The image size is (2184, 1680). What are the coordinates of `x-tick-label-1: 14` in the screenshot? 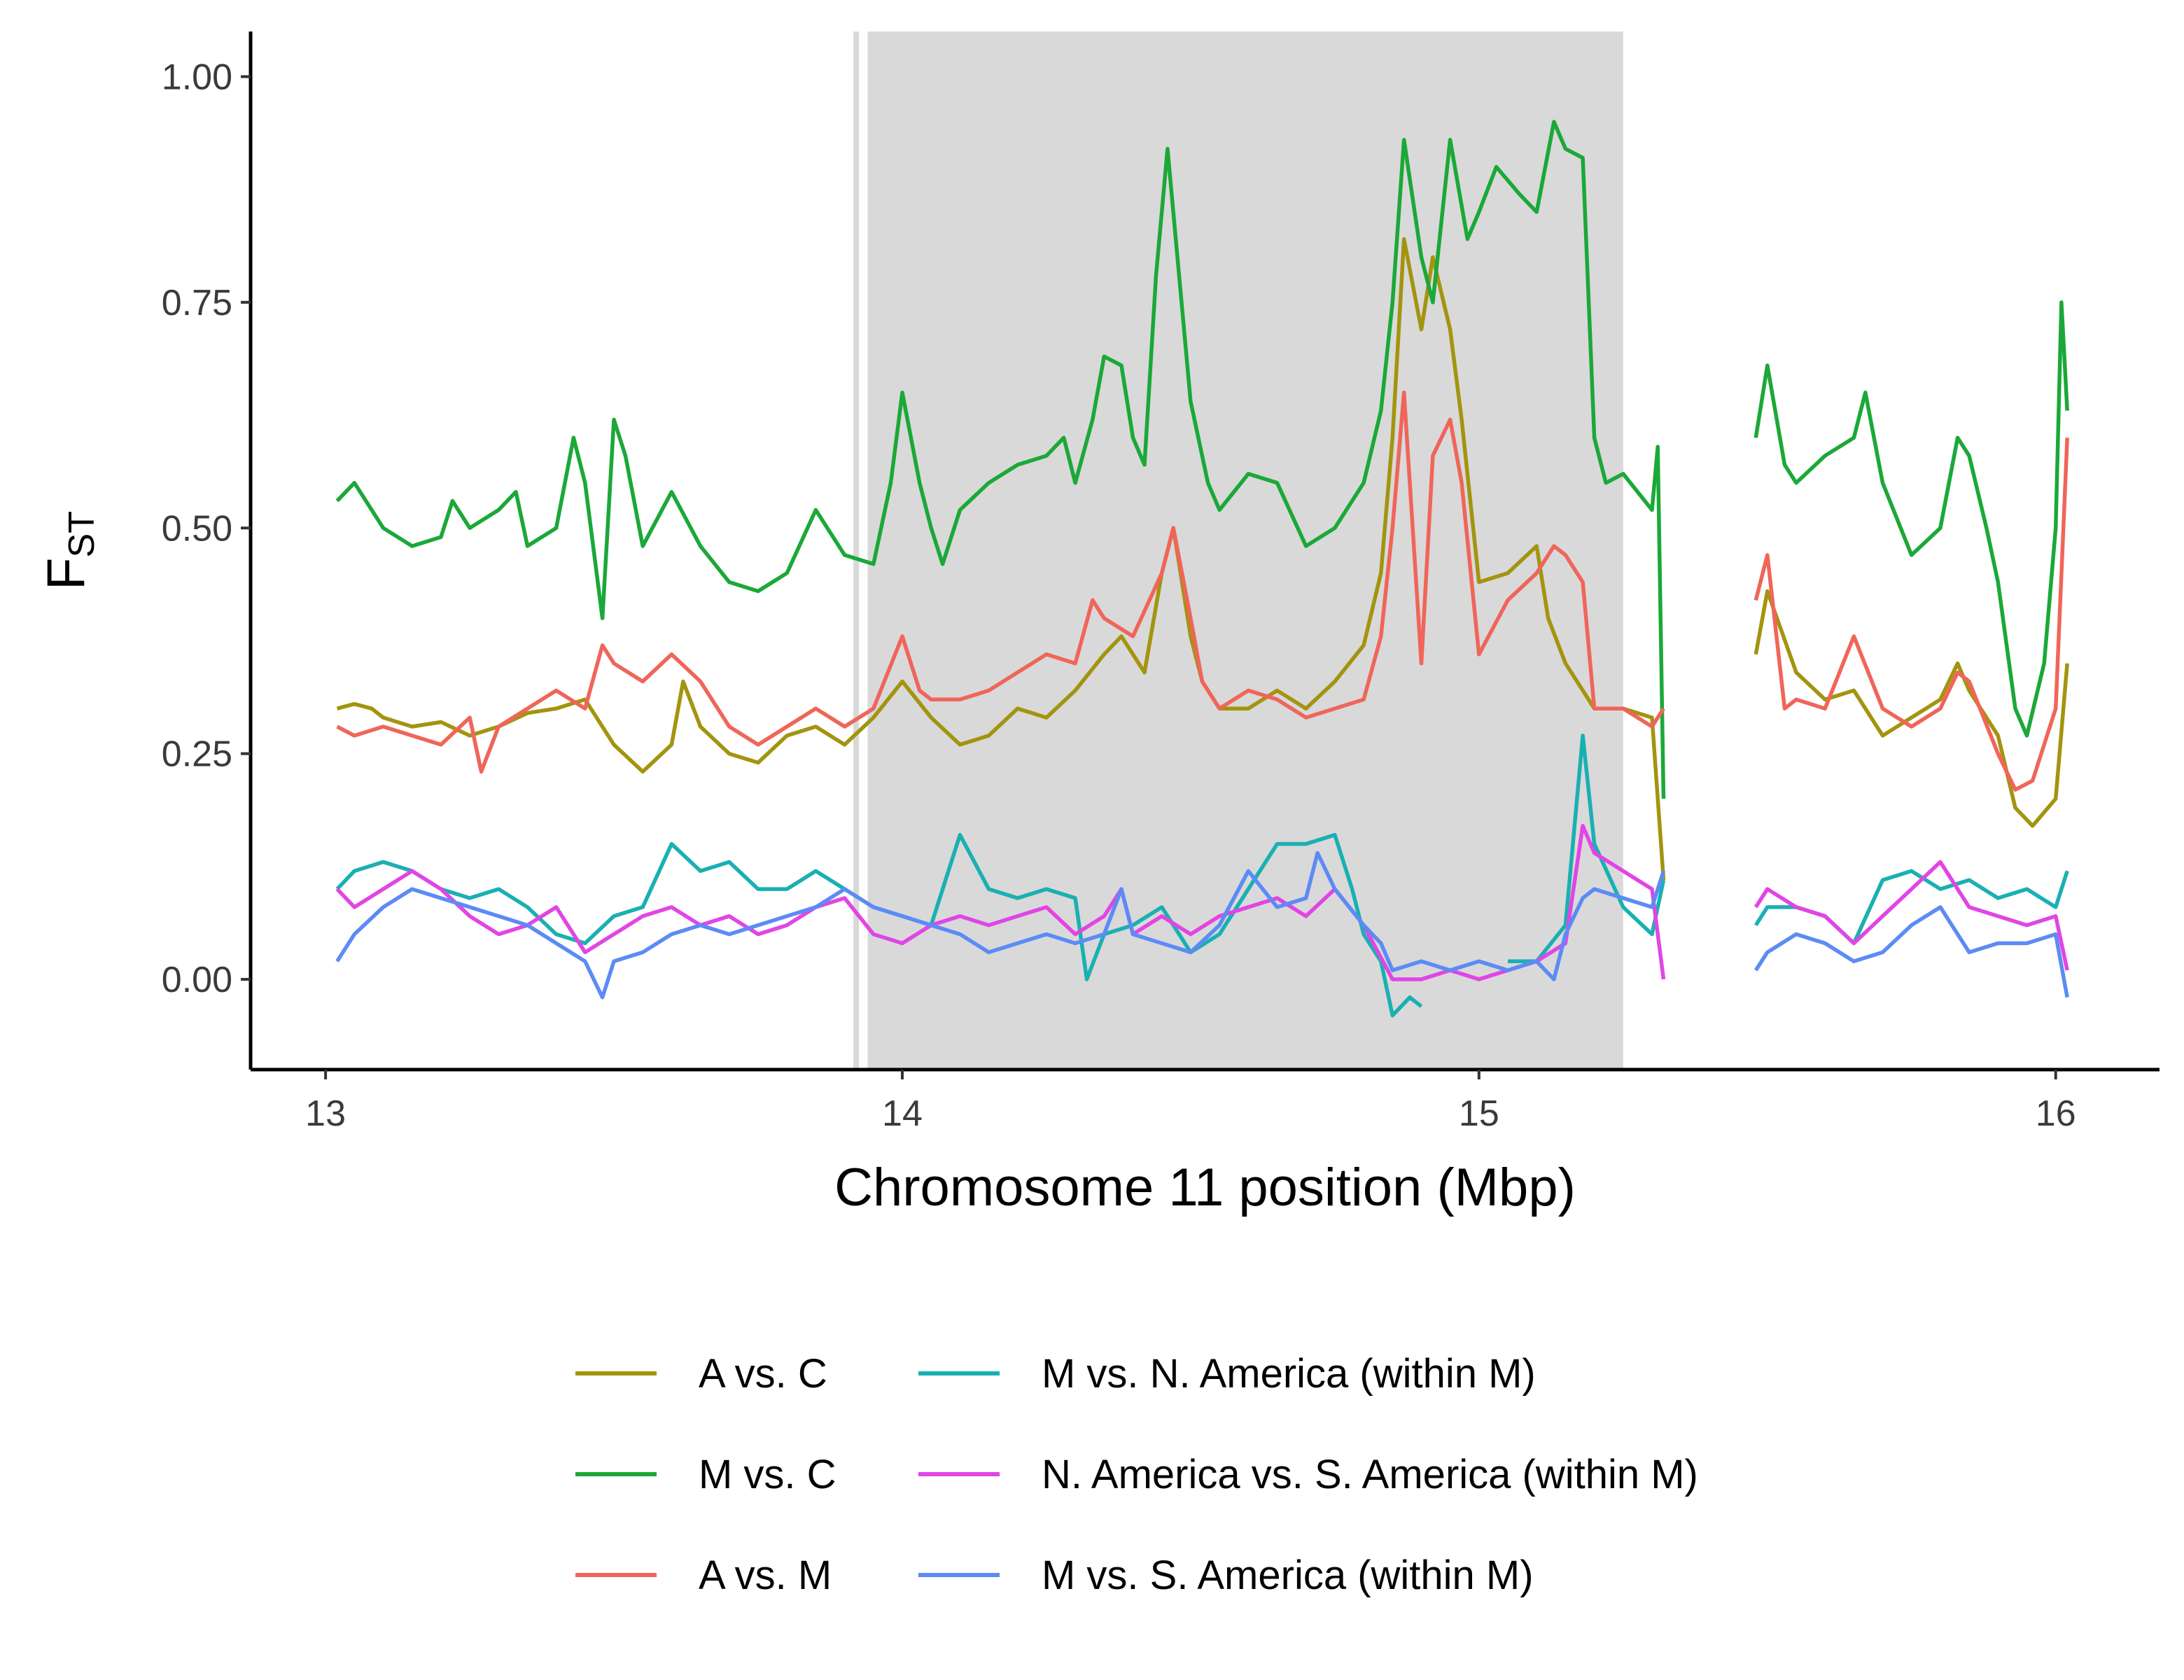 It's located at (902, 1113).